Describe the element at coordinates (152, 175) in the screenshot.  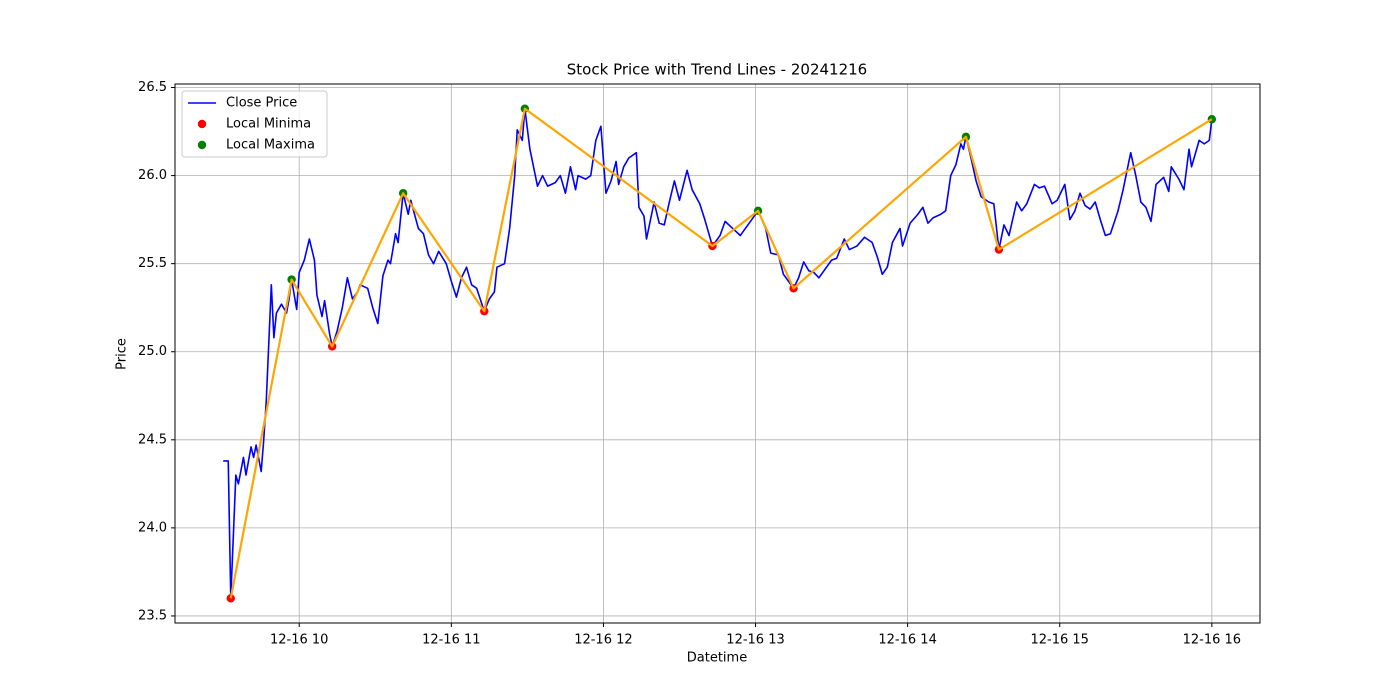
I see `y-tick-label: 26.0` at that location.